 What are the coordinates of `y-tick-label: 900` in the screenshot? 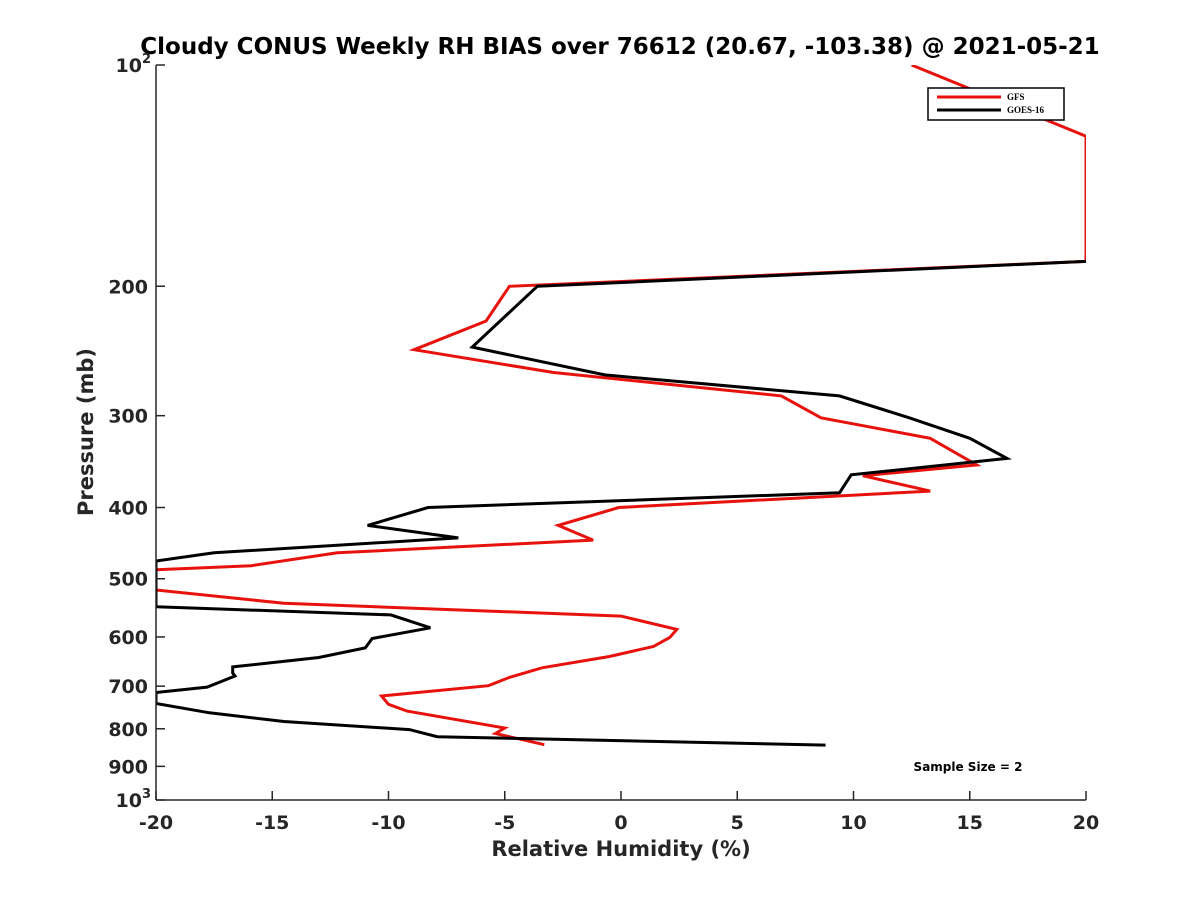 It's located at (128, 767).